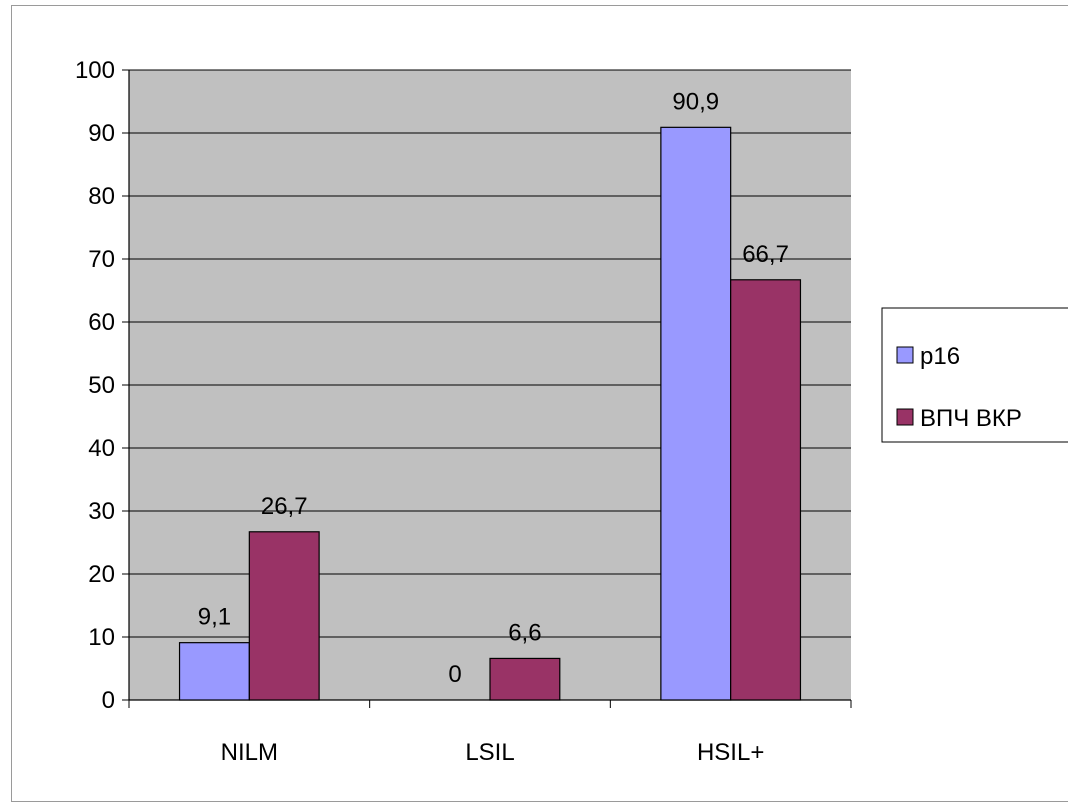  What do you see at coordinates (454, 674) in the screenshot?
I see `data-label: 0` at bounding box center [454, 674].